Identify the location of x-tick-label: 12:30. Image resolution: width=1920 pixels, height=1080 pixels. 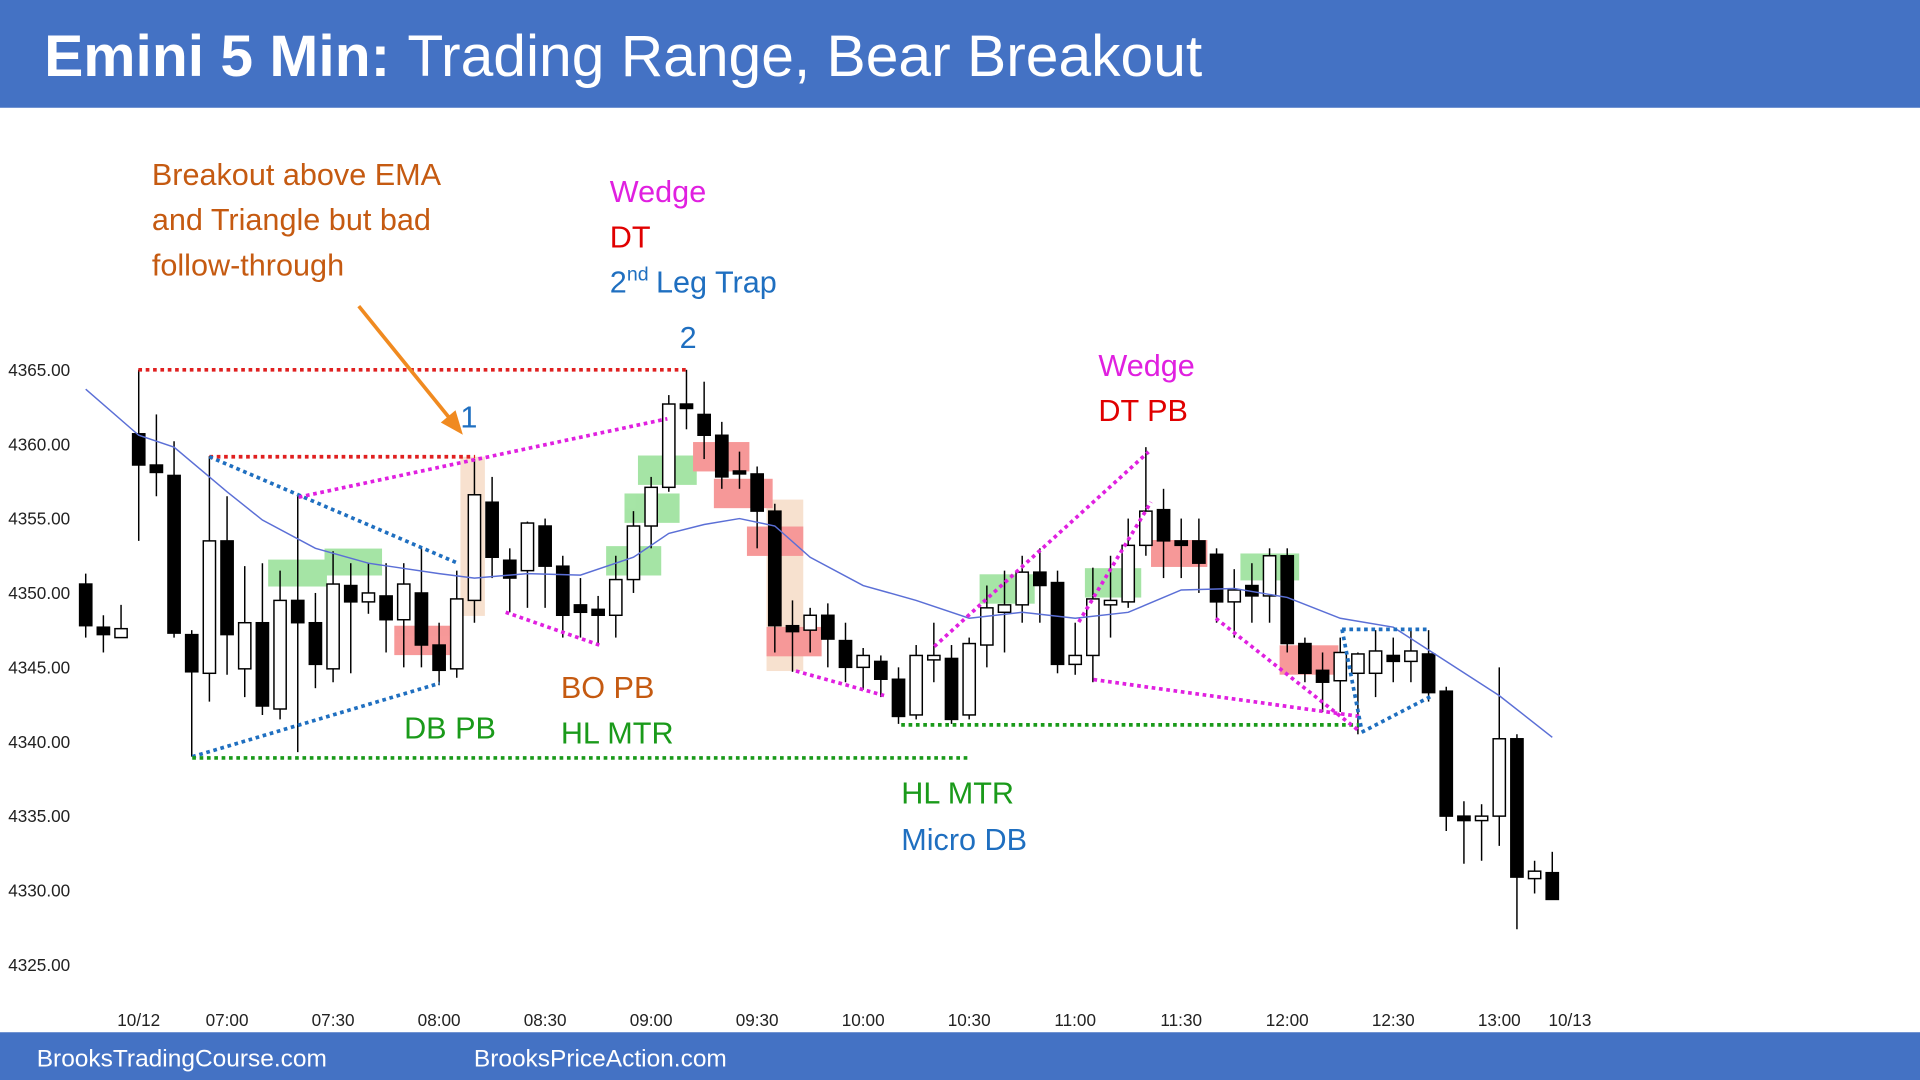
(1393, 1020).